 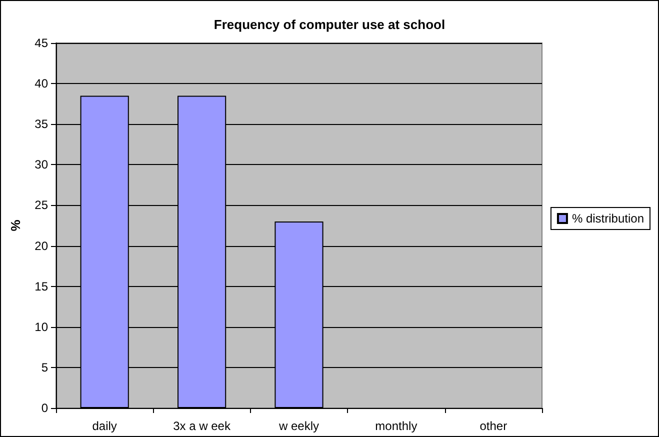 I want to click on y-tick-label: 30, so click(x=41, y=165).